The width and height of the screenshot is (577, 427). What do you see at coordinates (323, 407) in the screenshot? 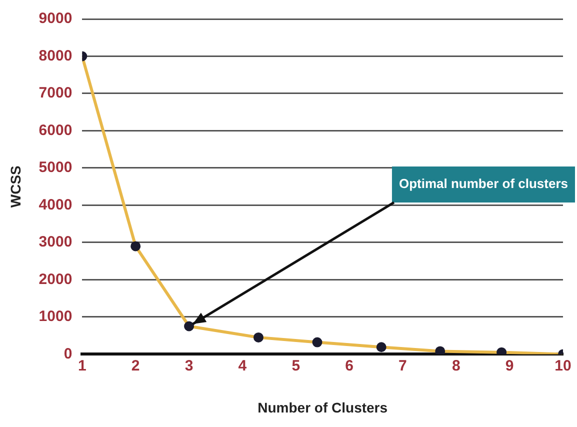
I see `x-axis-title: Number of Clusters` at bounding box center [323, 407].